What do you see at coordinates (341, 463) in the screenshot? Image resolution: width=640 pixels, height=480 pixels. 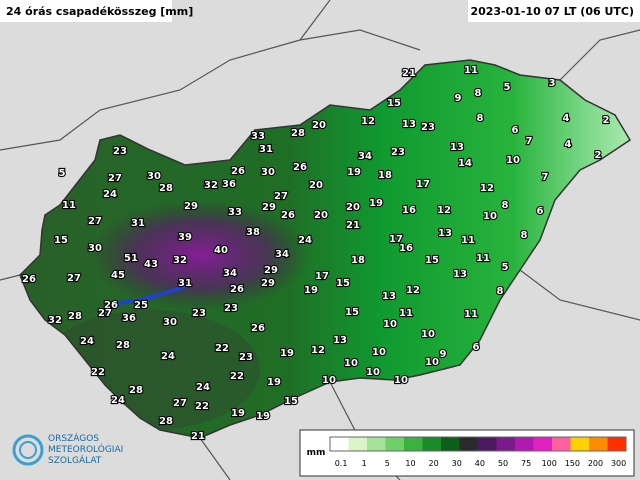 I see `legend-tick-label: 0.1` at bounding box center [341, 463].